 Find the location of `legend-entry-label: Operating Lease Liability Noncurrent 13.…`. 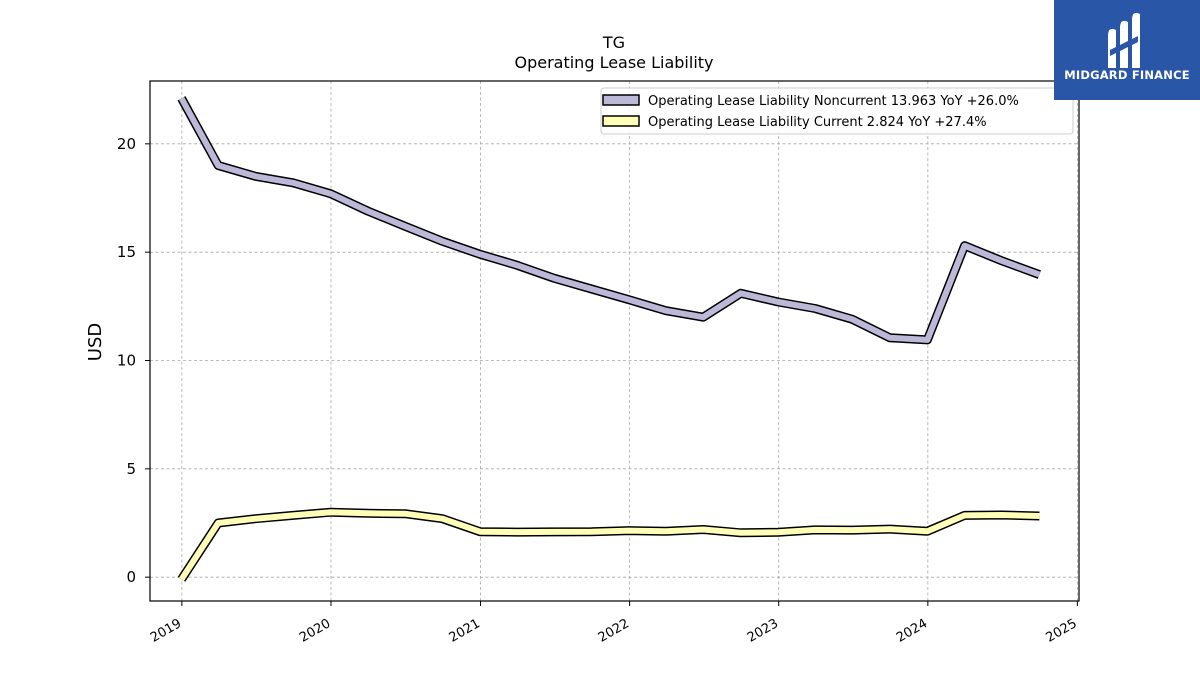

legend-entry-label: Operating Lease Liability Noncurrent 13.… is located at coordinates (833, 101).